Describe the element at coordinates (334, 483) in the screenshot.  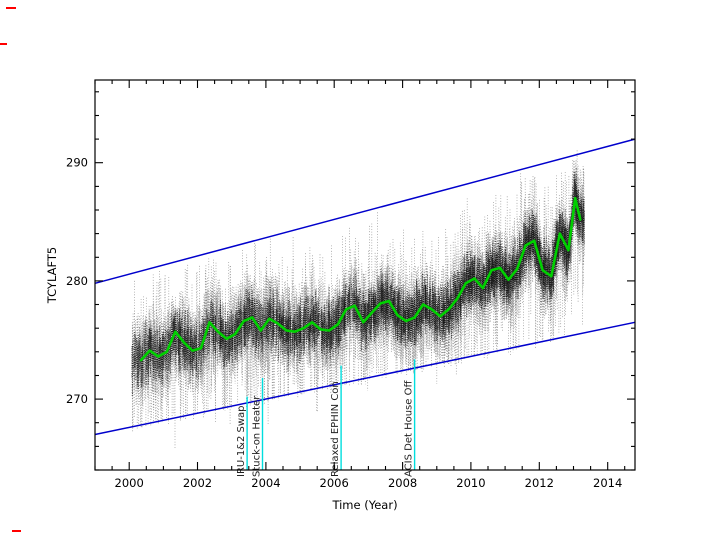
I see `x-tick-label: 2006` at that location.